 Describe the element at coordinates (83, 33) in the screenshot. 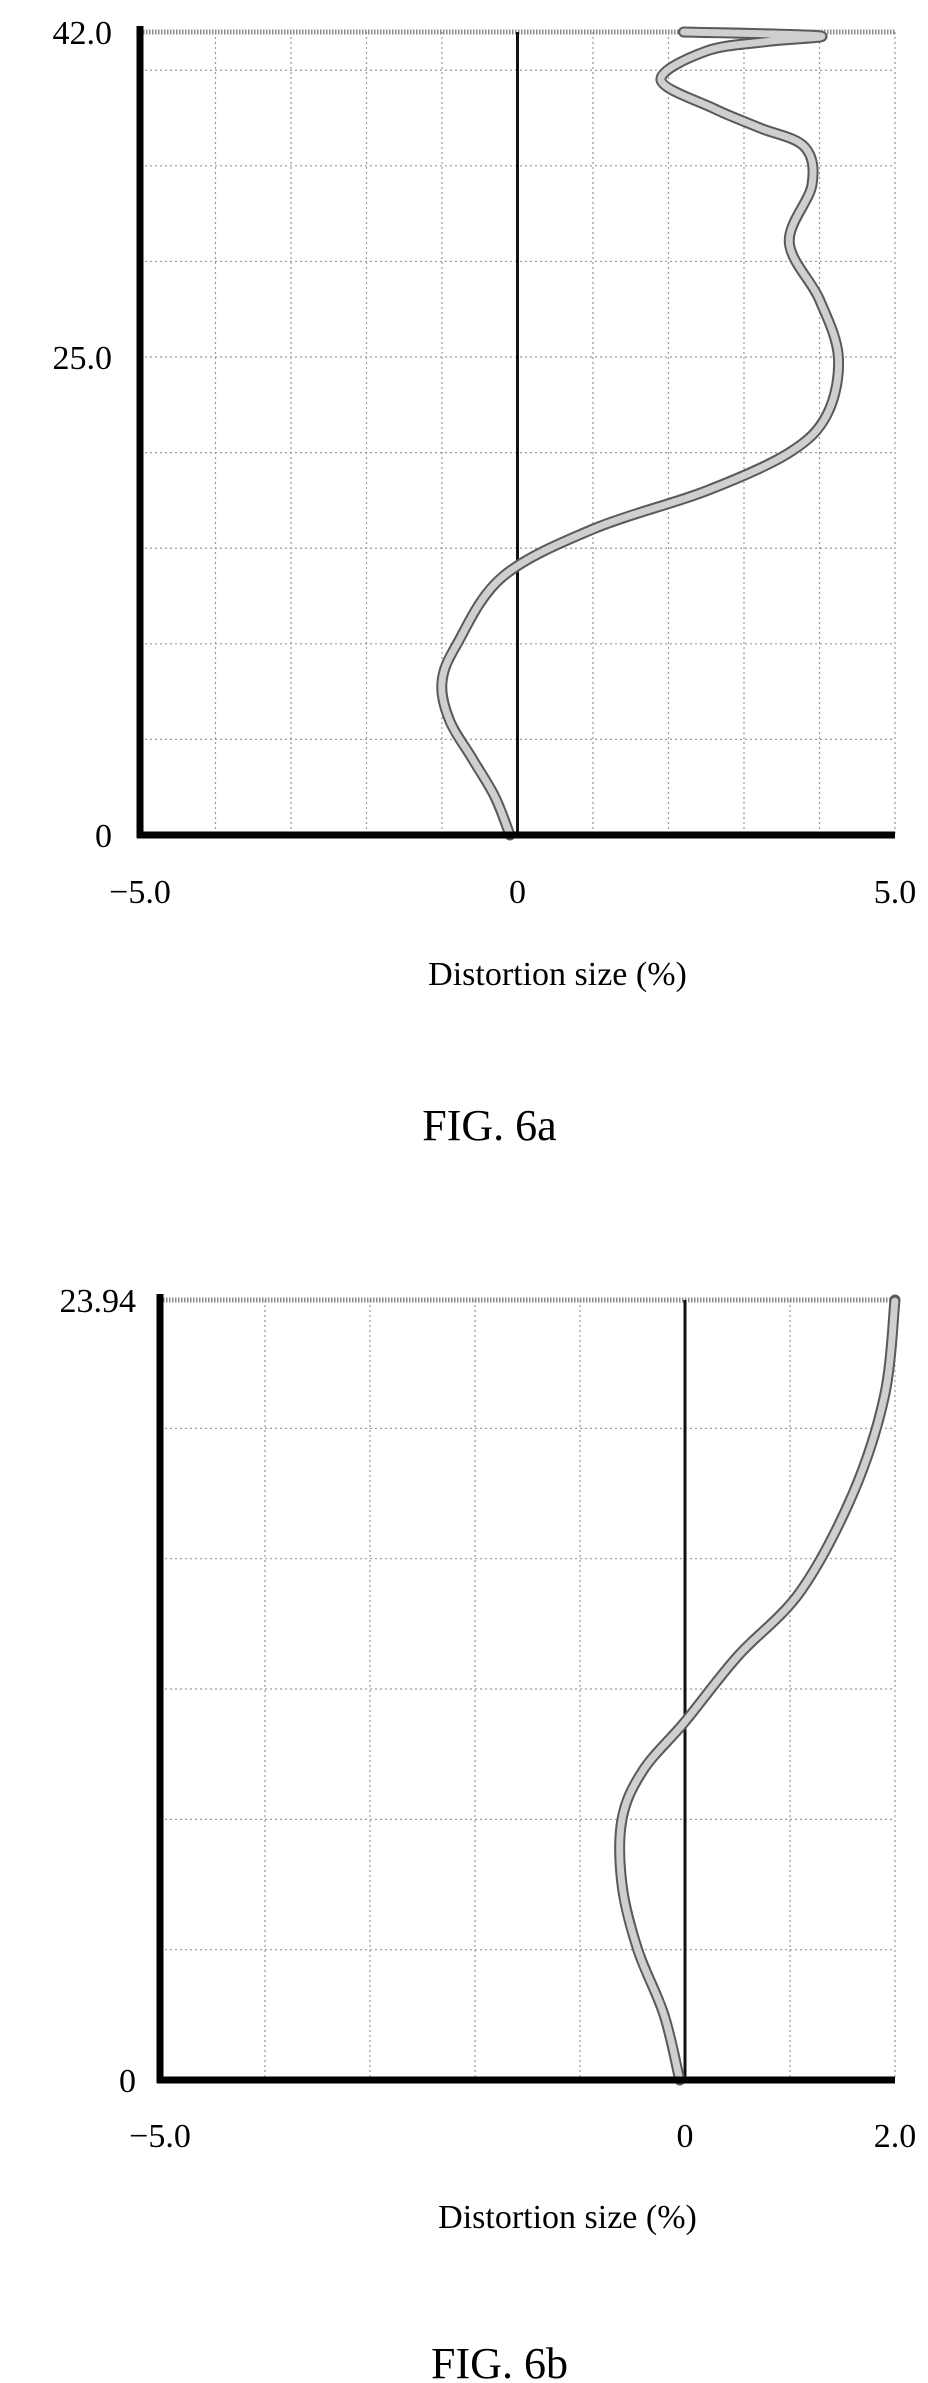

I see `y-tick-label: 42.0` at that location.